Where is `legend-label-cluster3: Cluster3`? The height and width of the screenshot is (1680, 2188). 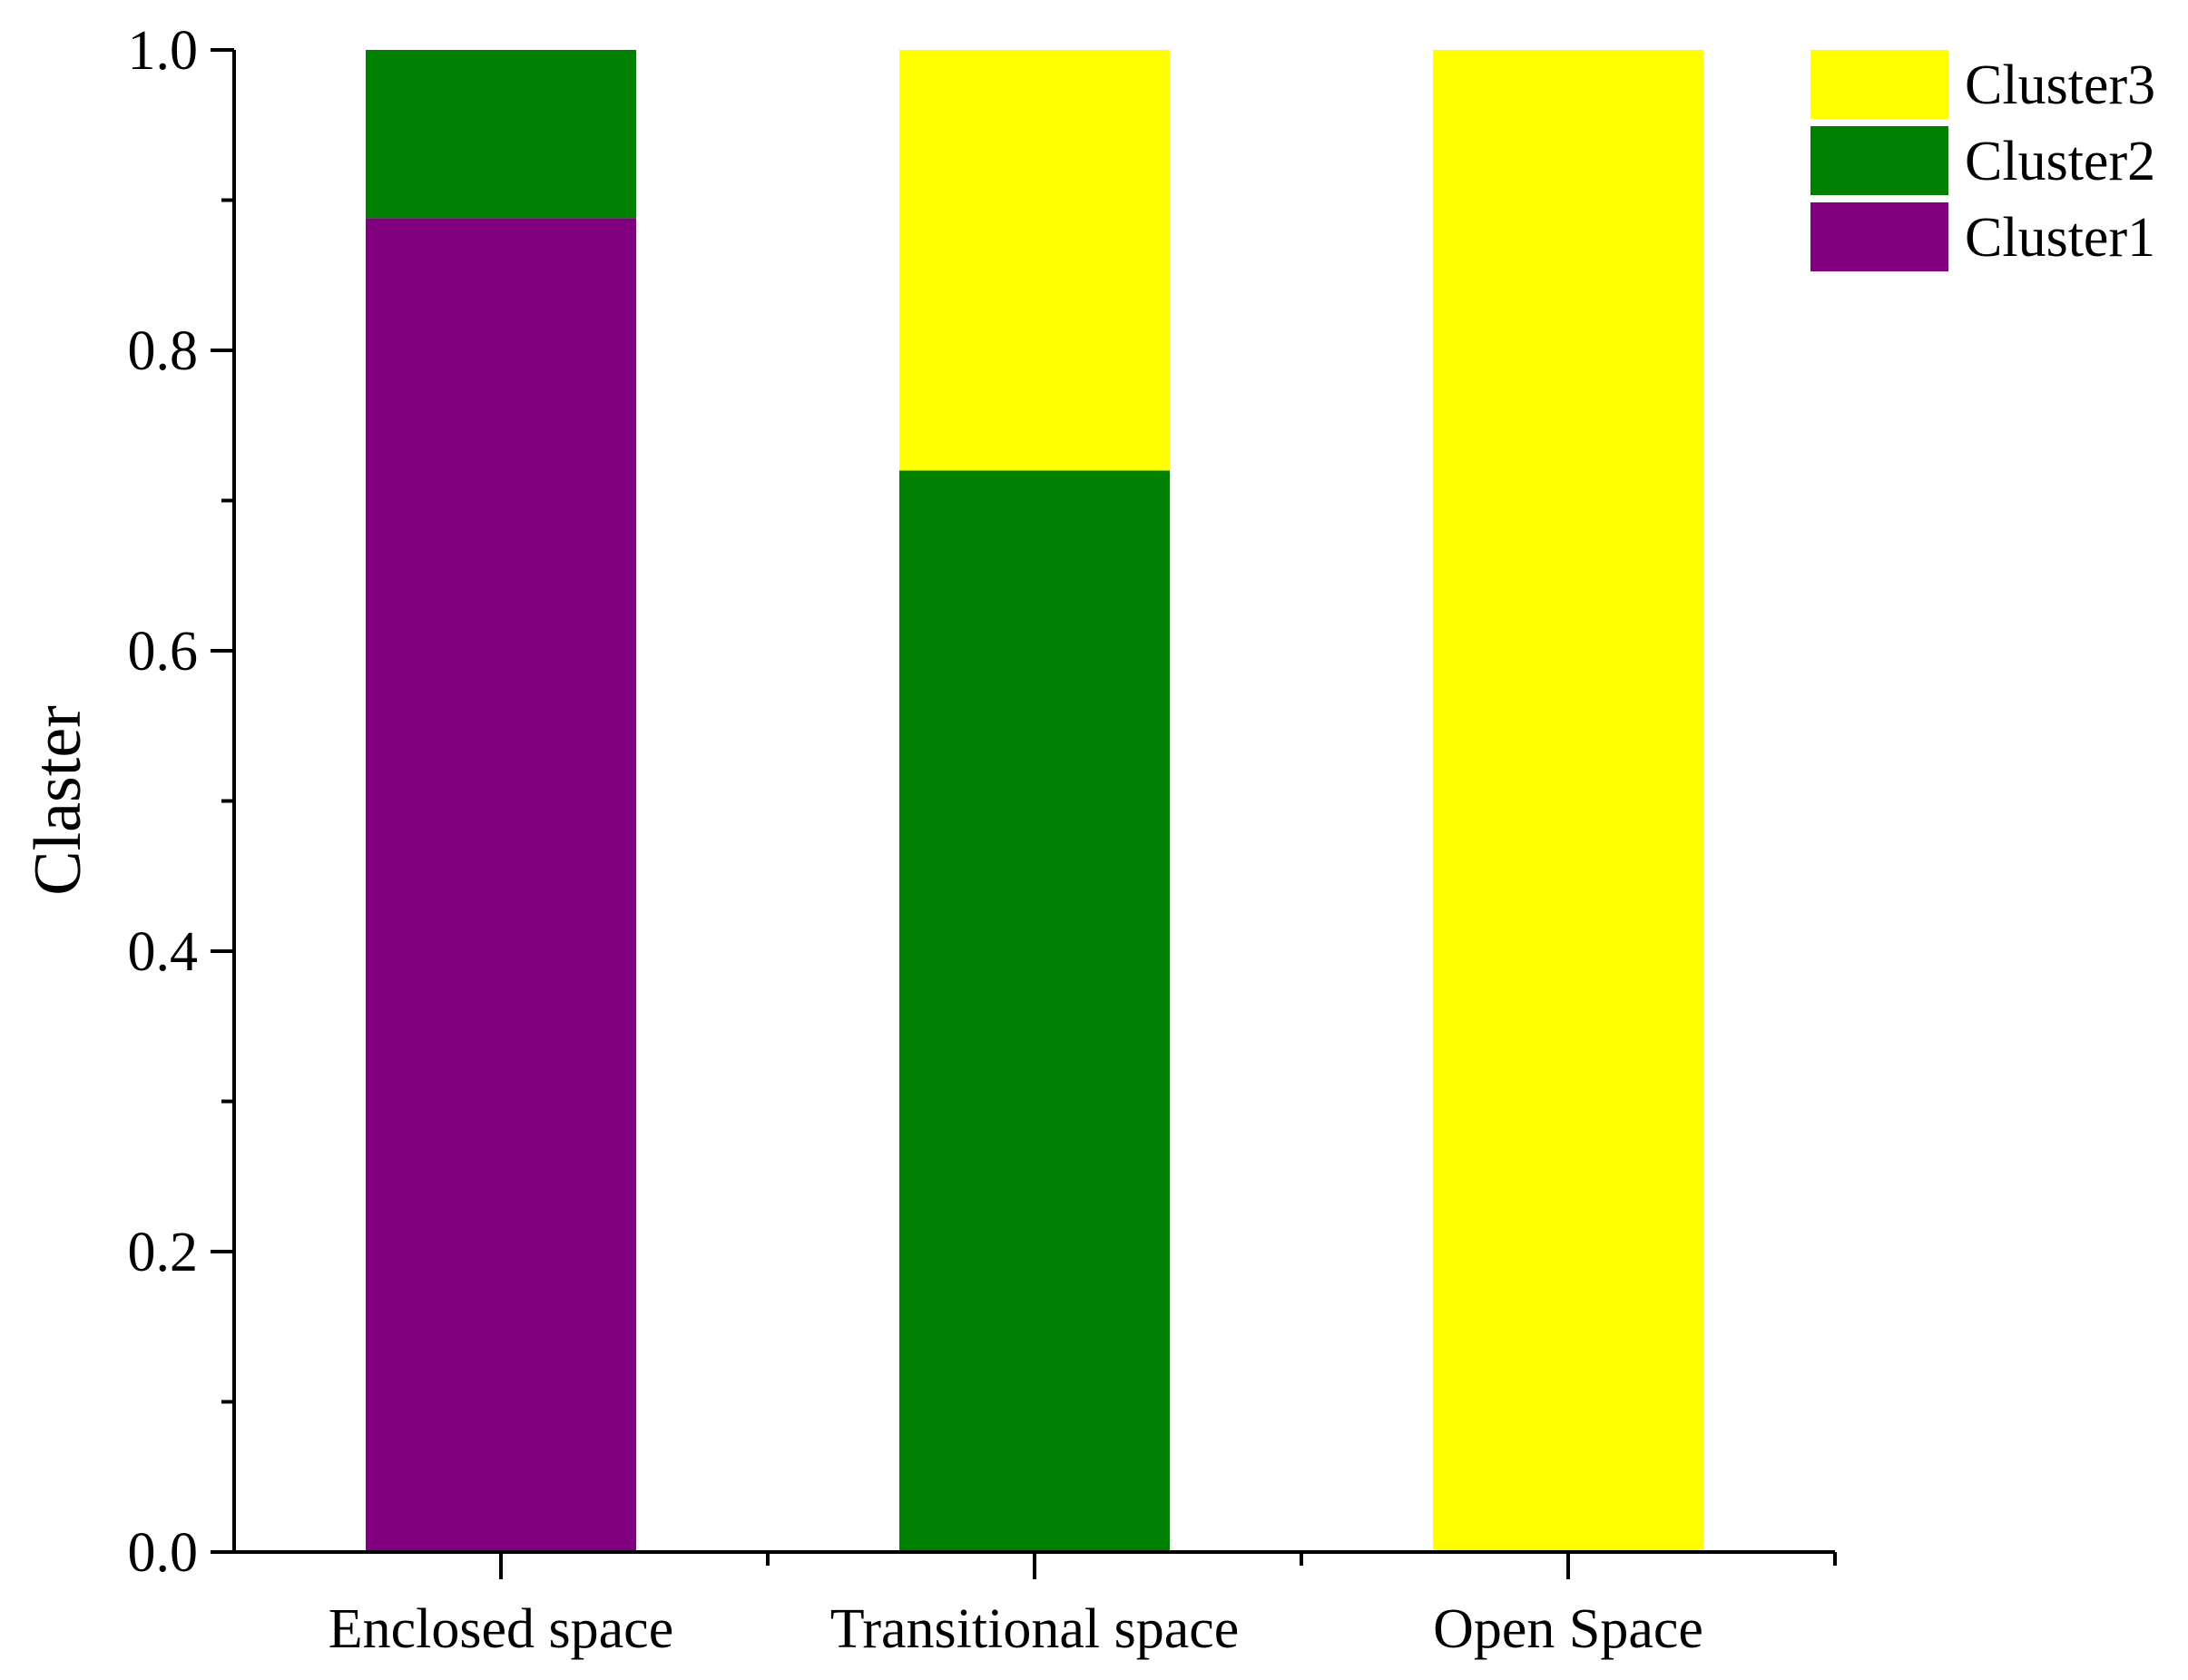
legend-label-cluster3: Cluster3 is located at coordinates (2060, 85).